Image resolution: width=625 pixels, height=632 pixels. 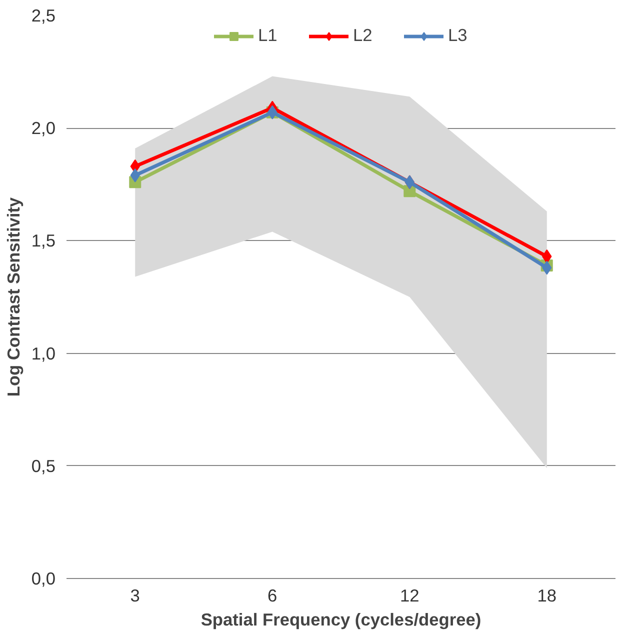 What do you see at coordinates (547, 596) in the screenshot?
I see `x-tick-label: 18` at bounding box center [547, 596].